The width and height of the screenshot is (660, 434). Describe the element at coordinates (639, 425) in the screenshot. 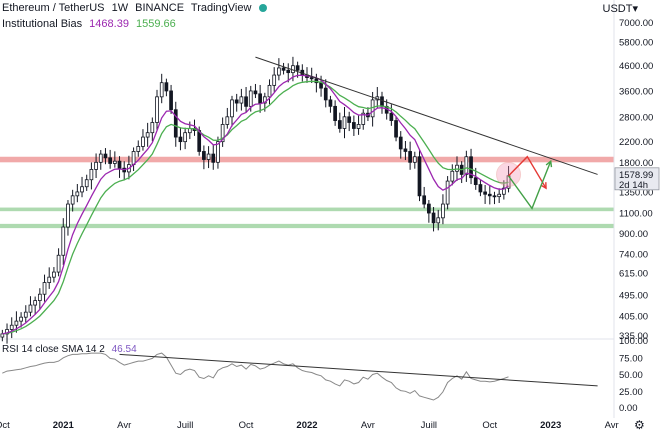

I see `settings-gear-icon: ⚙` at that location.